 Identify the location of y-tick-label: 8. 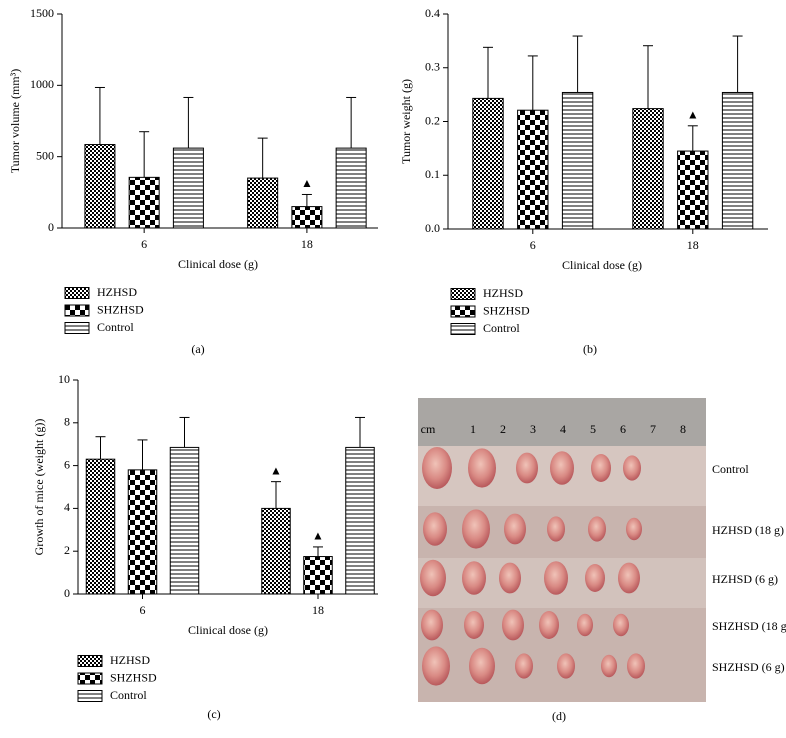
(67, 422).